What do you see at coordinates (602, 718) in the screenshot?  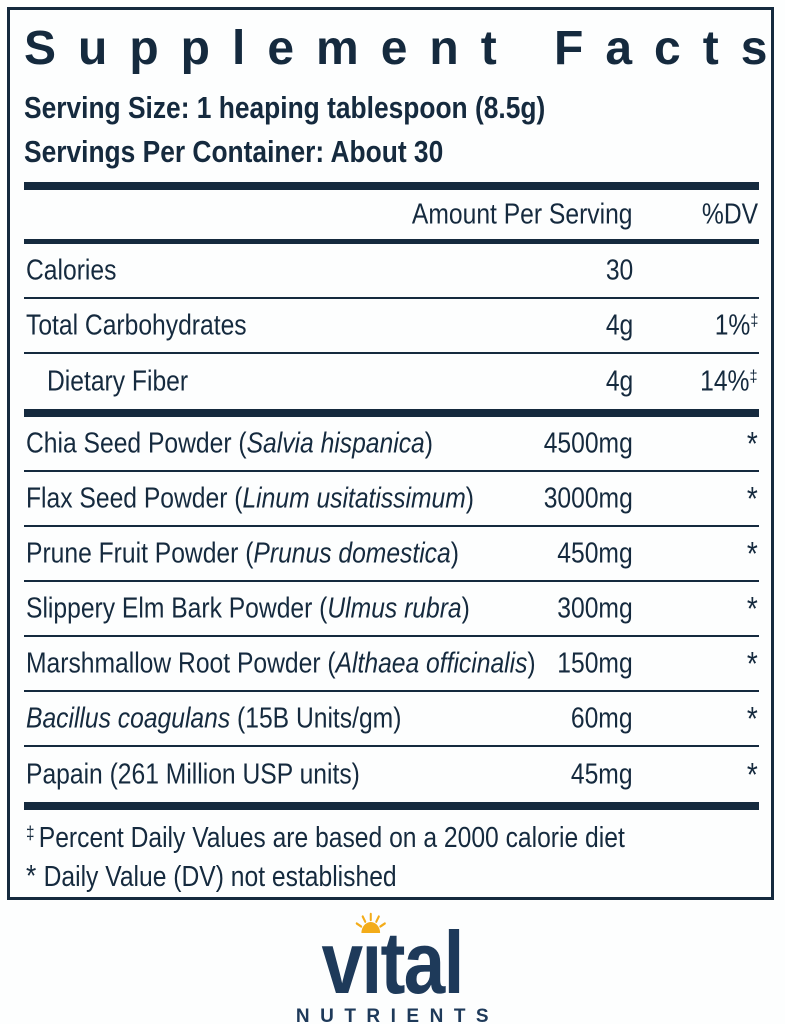 I see `row-amount: 60mg` at bounding box center [602, 718].